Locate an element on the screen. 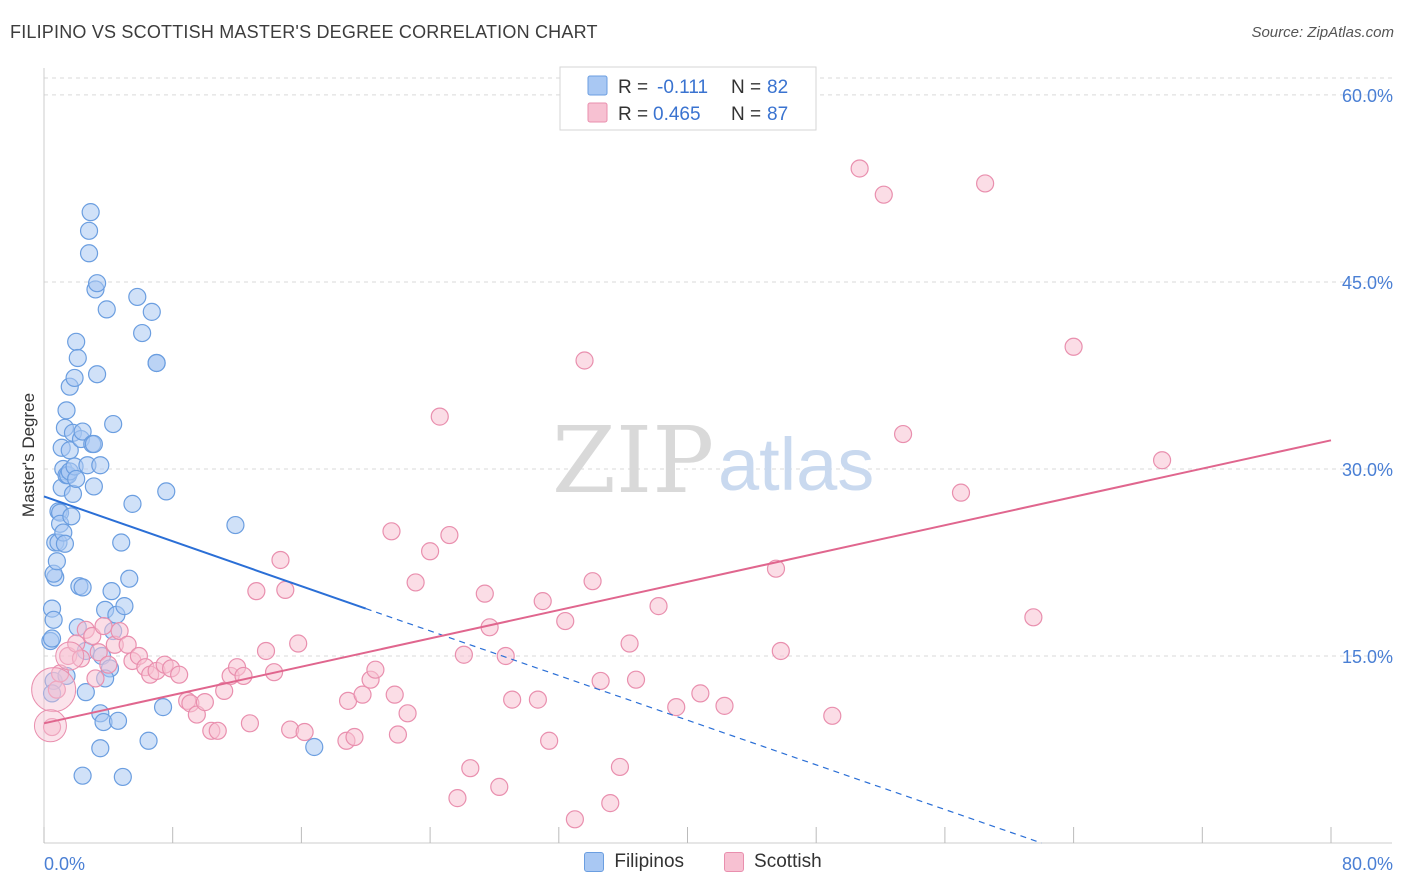  y-tick-label: 60.0% is located at coordinates (1367, 96).